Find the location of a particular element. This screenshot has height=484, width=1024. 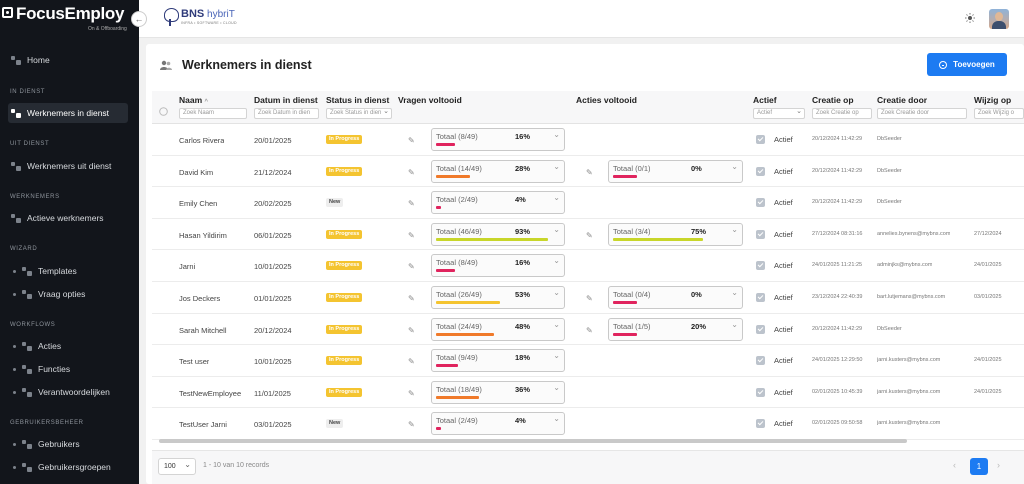

employee-name: Sarah Mitchell is located at coordinates (203, 330).